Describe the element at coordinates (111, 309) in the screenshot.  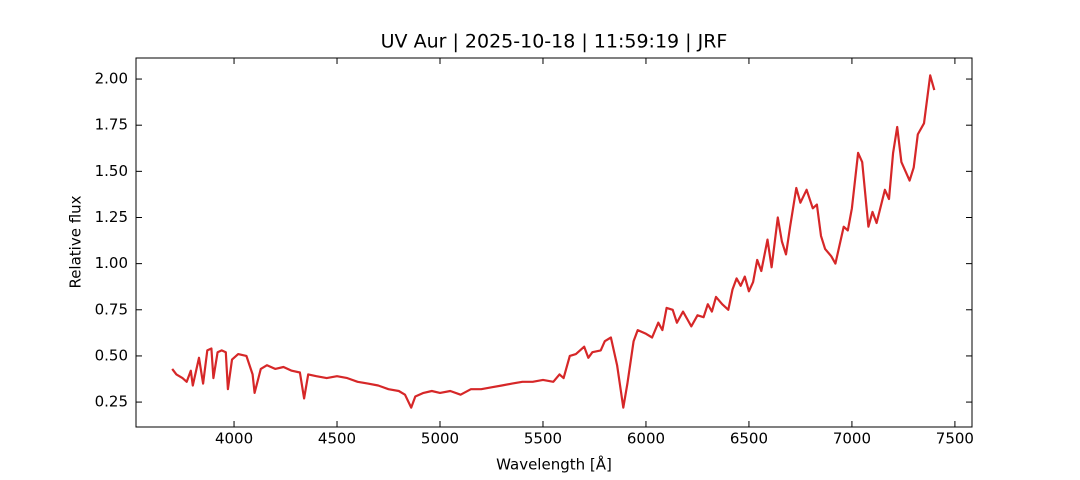
I see `y-tick-label: 0.75` at that location.